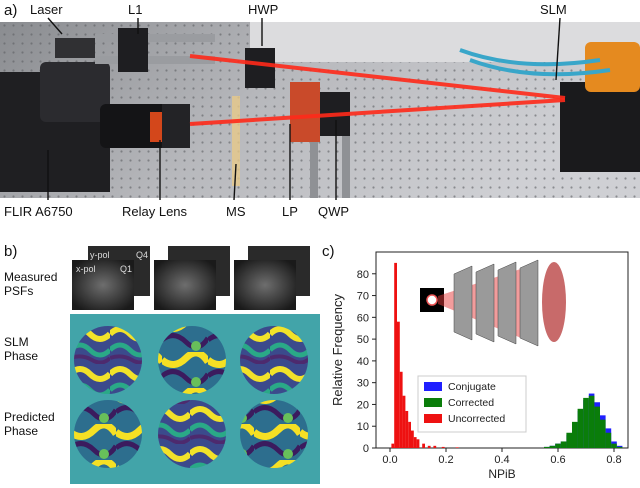 This screenshot has height=488, width=640. Describe the element at coordinates (363, 427) in the screenshot. I see `y-tick-label: 10` at that location.